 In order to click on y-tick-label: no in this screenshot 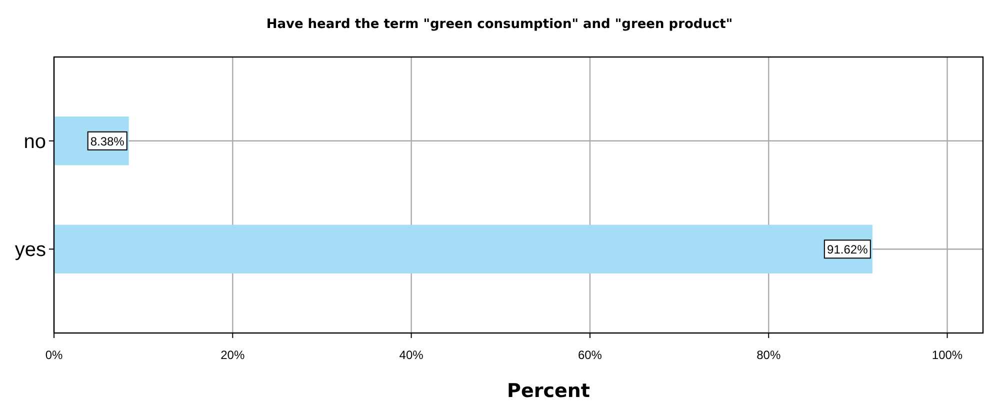, I will do `click(35, 141)`.